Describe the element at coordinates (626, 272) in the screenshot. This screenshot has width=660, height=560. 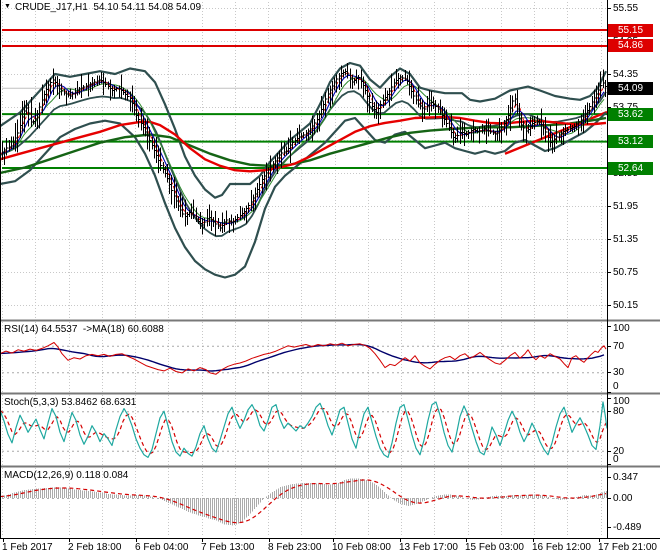
I see `price-tick-label: 50.75` at that location.